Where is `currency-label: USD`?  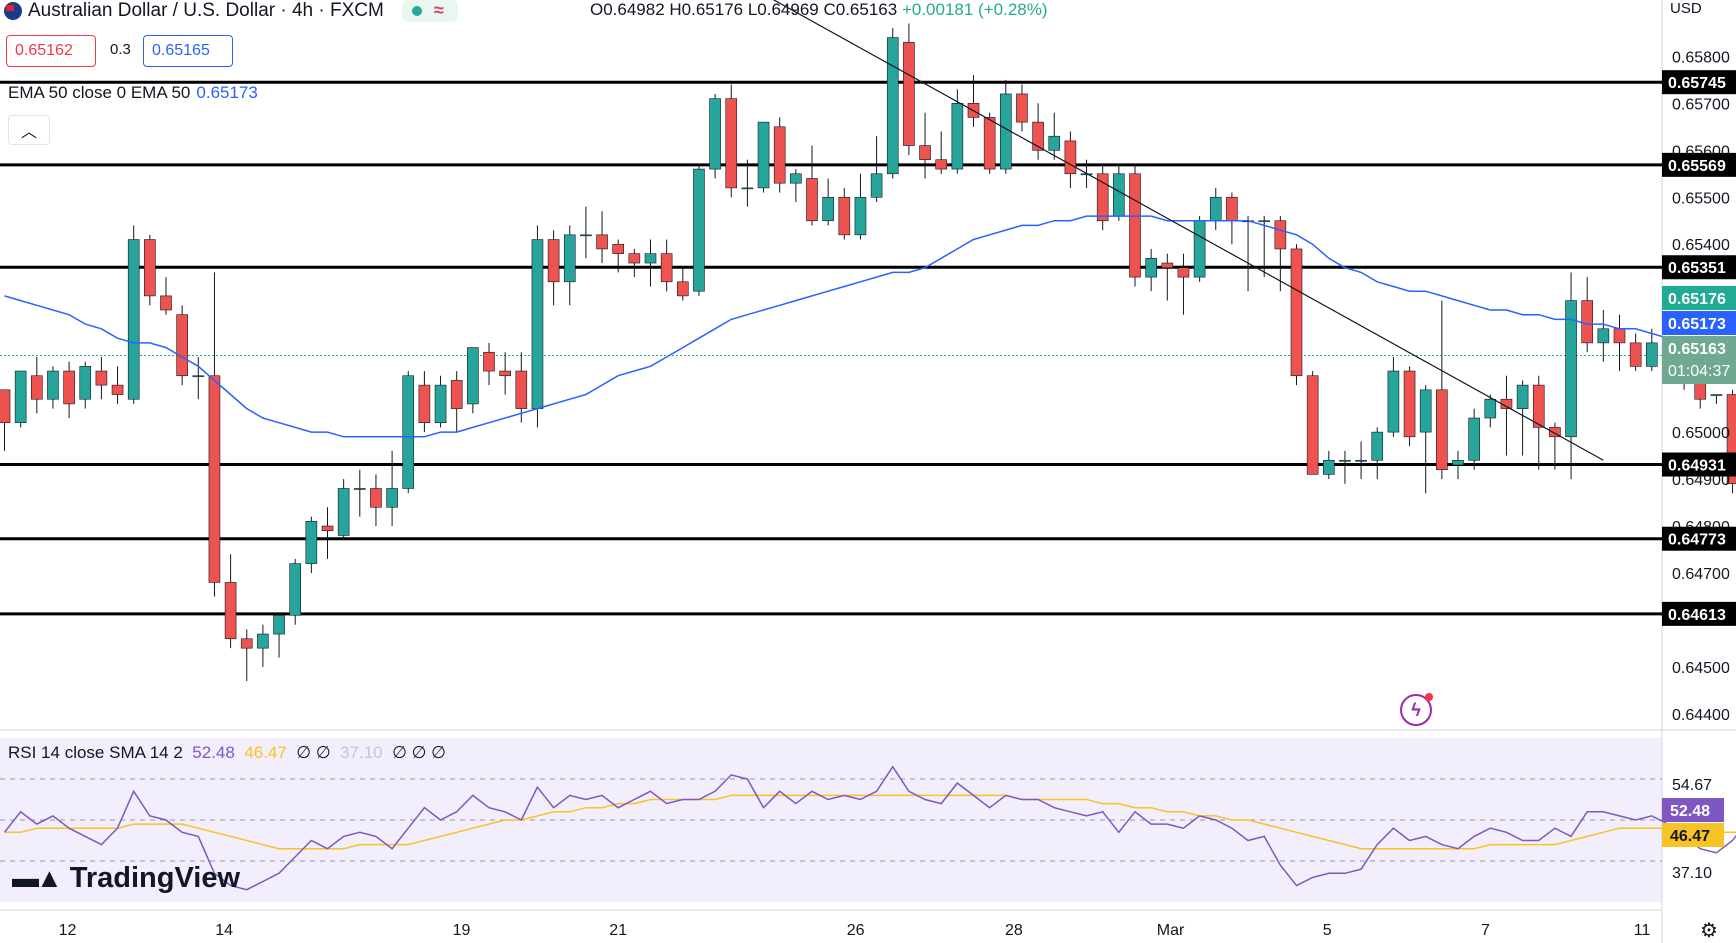 currency-label: USD is located at coordinates (1686, 8).